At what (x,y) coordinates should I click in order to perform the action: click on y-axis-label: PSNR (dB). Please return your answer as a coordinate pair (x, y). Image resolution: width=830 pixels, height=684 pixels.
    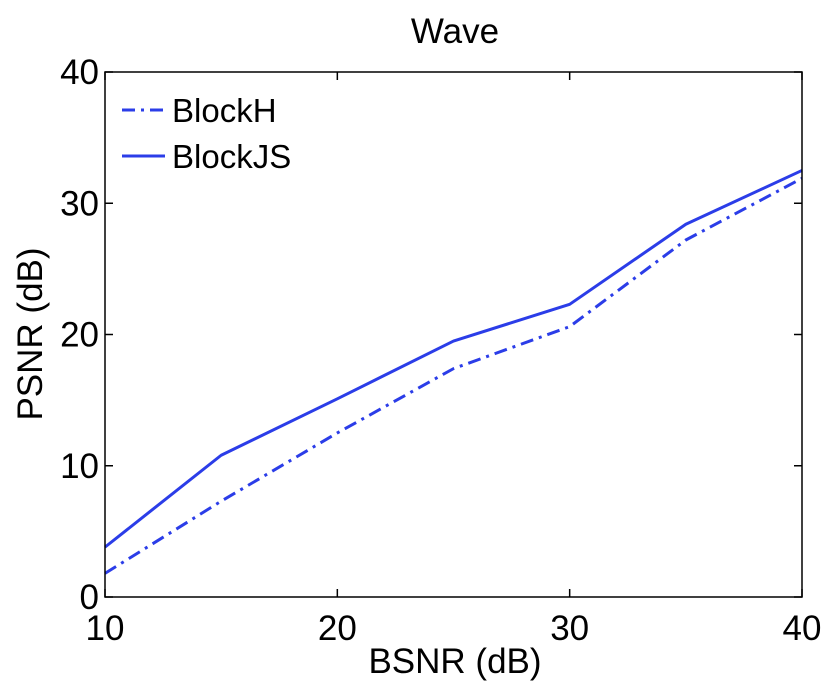
    Looking at the image, I should click on (30, 333).